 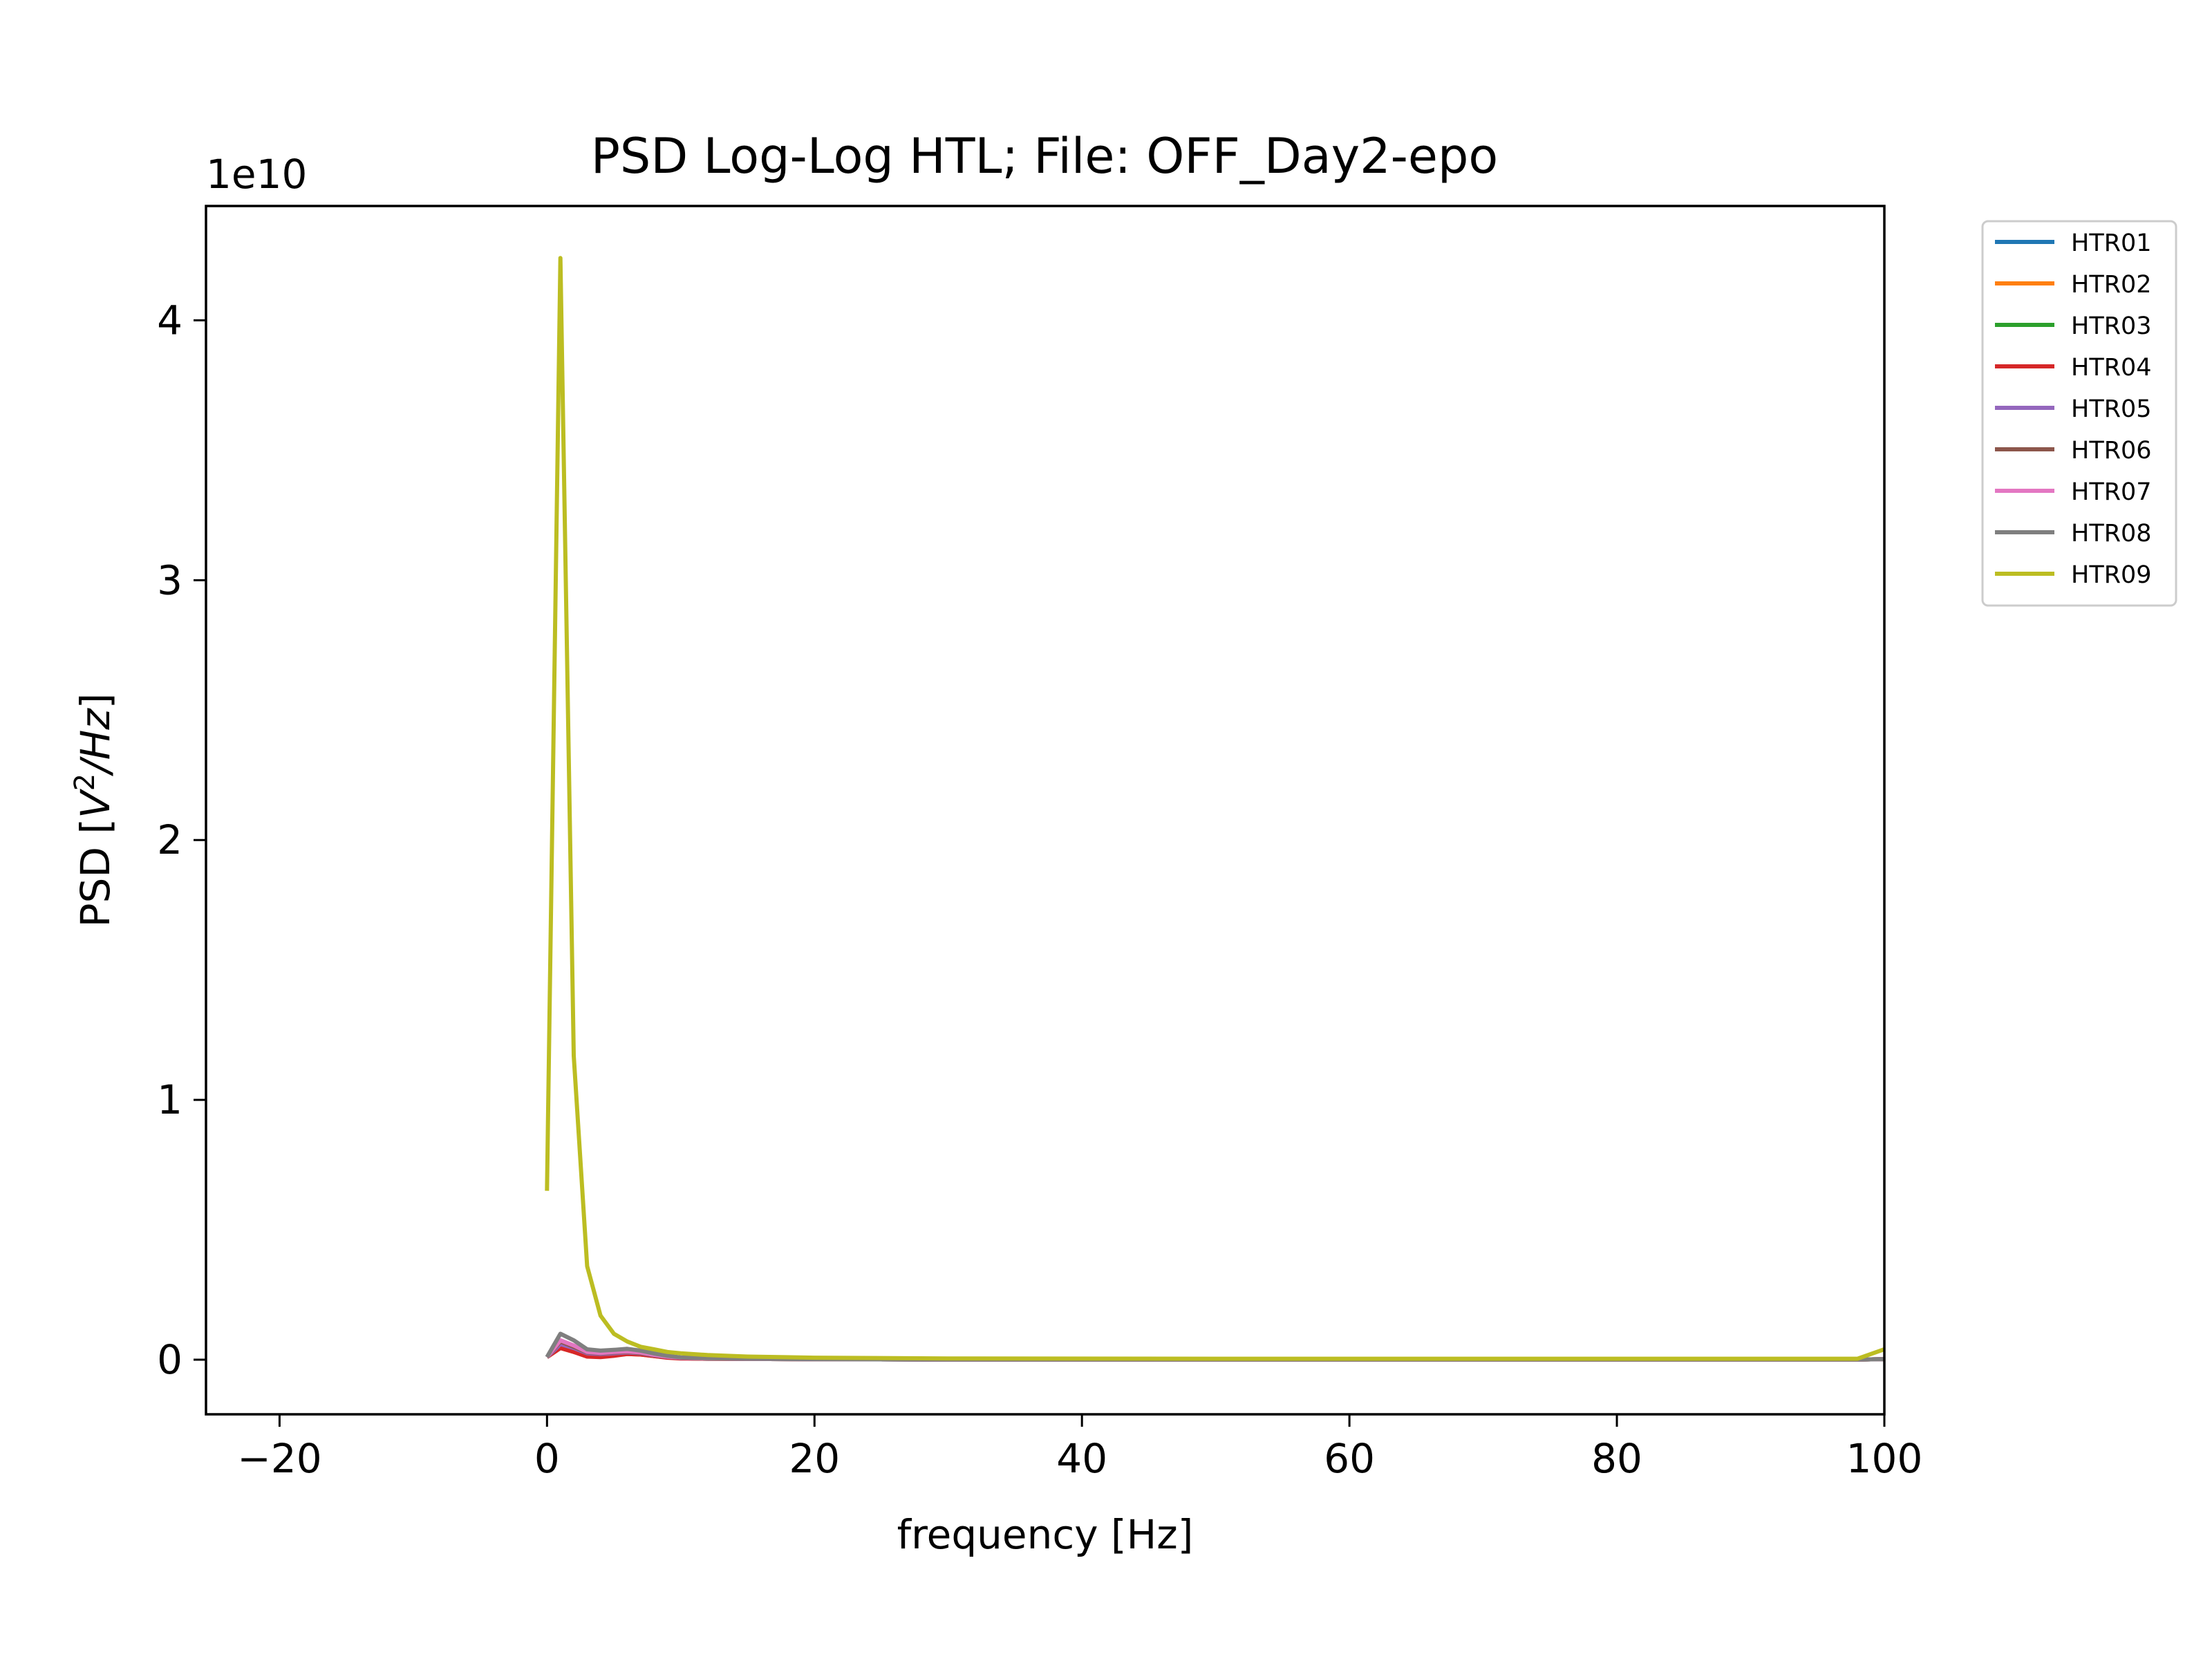 I want to click on x-tick-label: 100, so click(x=1885, y=1459).